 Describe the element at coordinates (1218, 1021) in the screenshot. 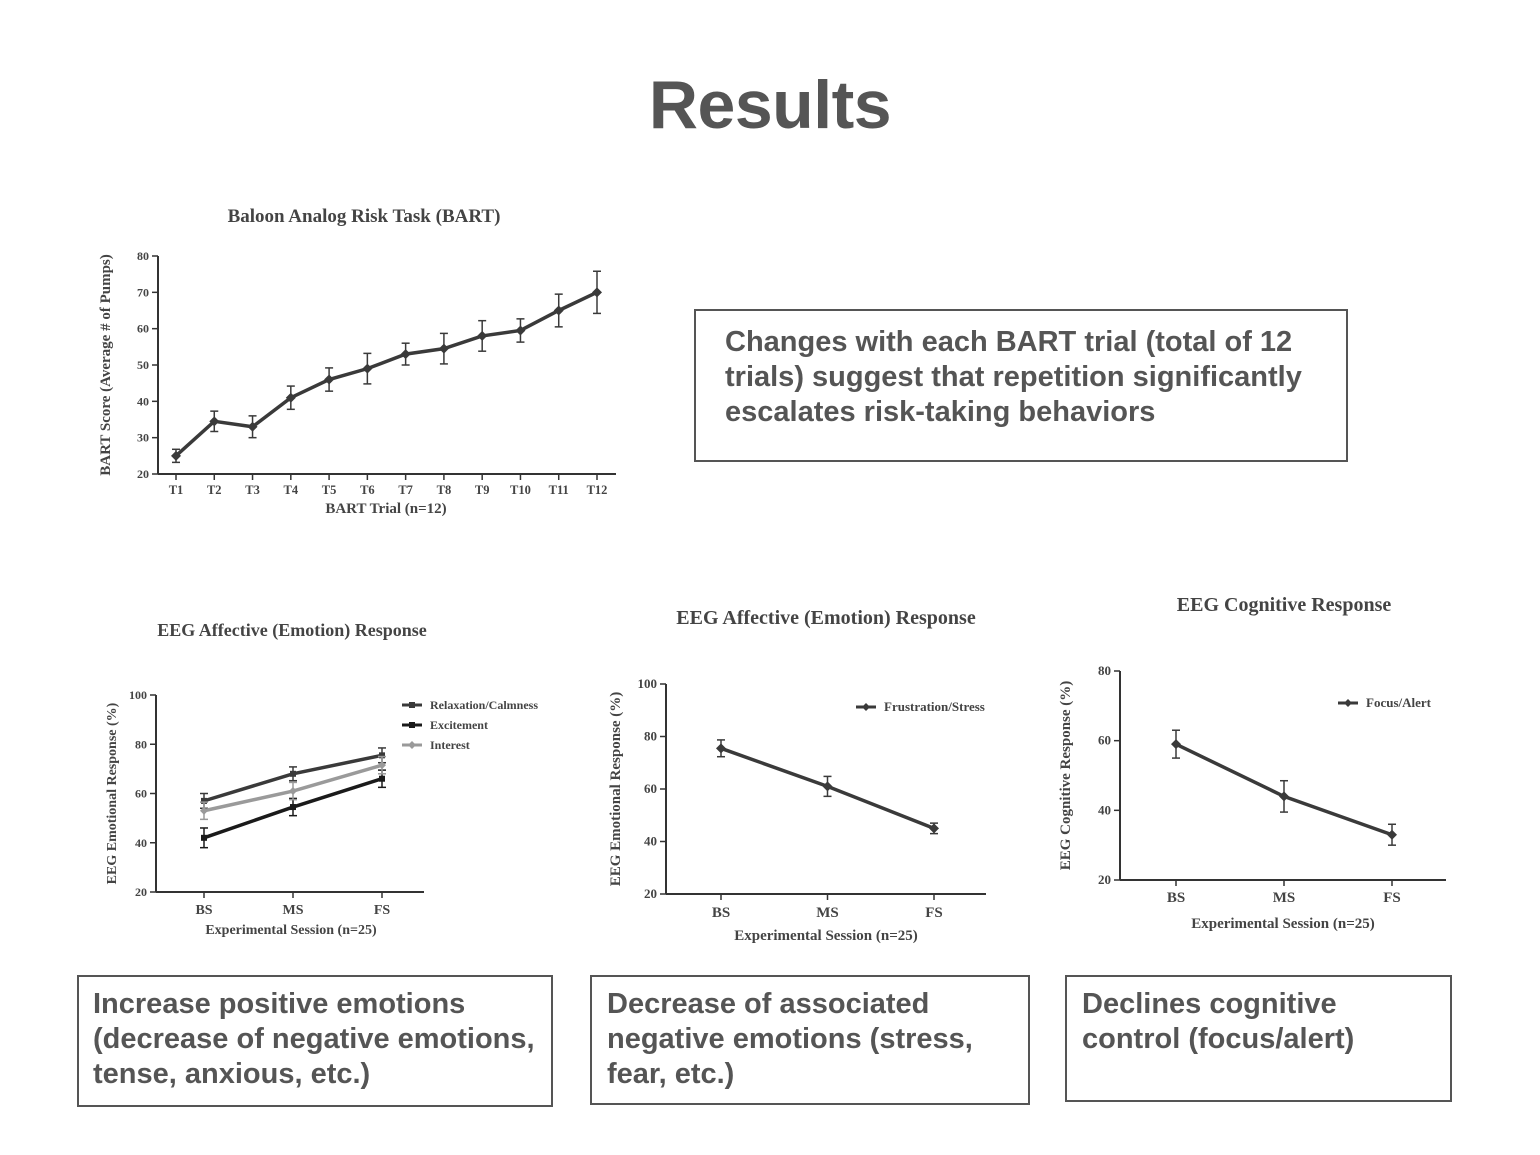

I see `cognitive-caption-text: Declines cognitive control (focus/alert)` at that location.